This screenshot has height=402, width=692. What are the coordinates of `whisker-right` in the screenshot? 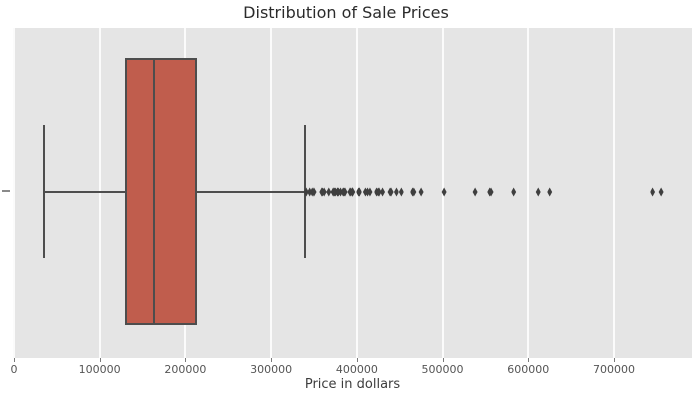 It's located at (251, 192).